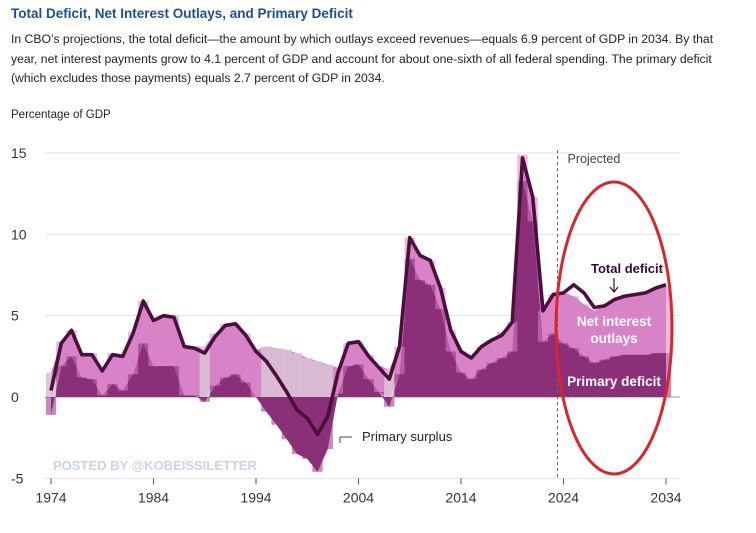 The width and height of the screenshot is (756, 533). I want to click on primary-deficit-label: Primary deficit, so click(614, 381).